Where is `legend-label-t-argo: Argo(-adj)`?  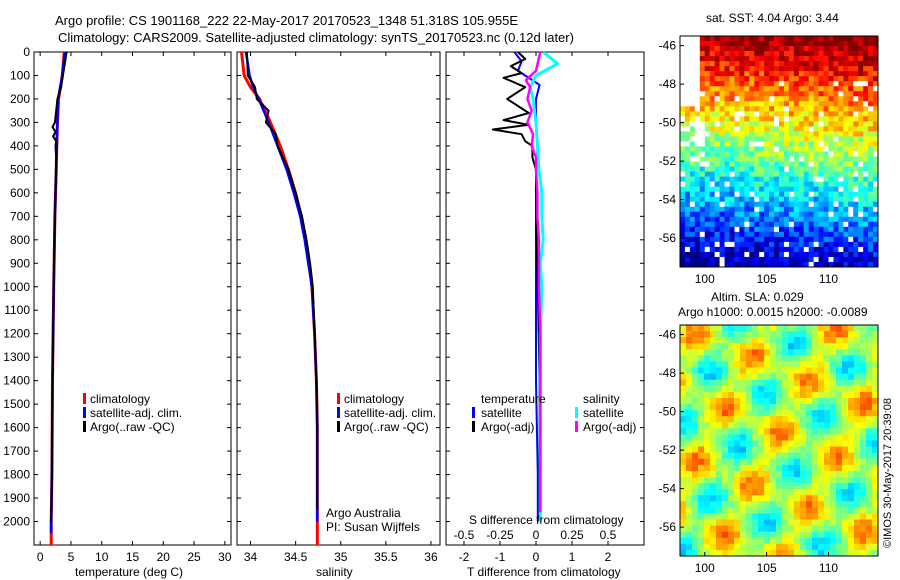 legend-label-t-argo: Argo(-adj) is located at coordinates (507, 427).